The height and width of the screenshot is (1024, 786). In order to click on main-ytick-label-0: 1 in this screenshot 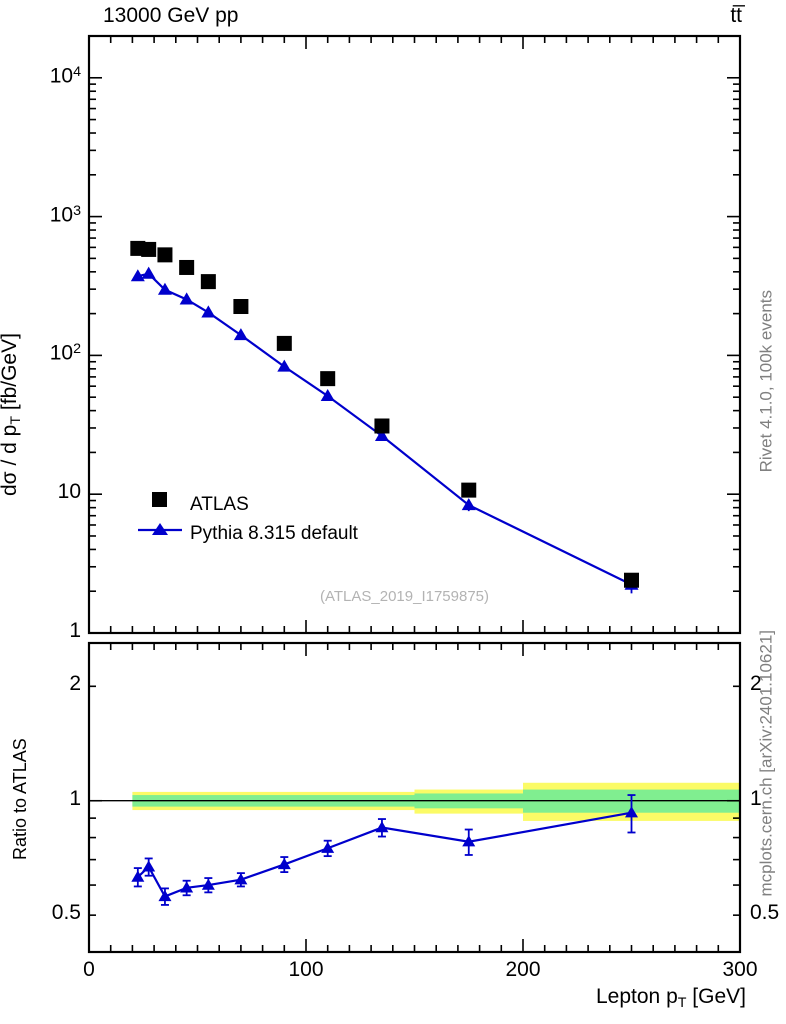, I will do `click(75, 630)`.